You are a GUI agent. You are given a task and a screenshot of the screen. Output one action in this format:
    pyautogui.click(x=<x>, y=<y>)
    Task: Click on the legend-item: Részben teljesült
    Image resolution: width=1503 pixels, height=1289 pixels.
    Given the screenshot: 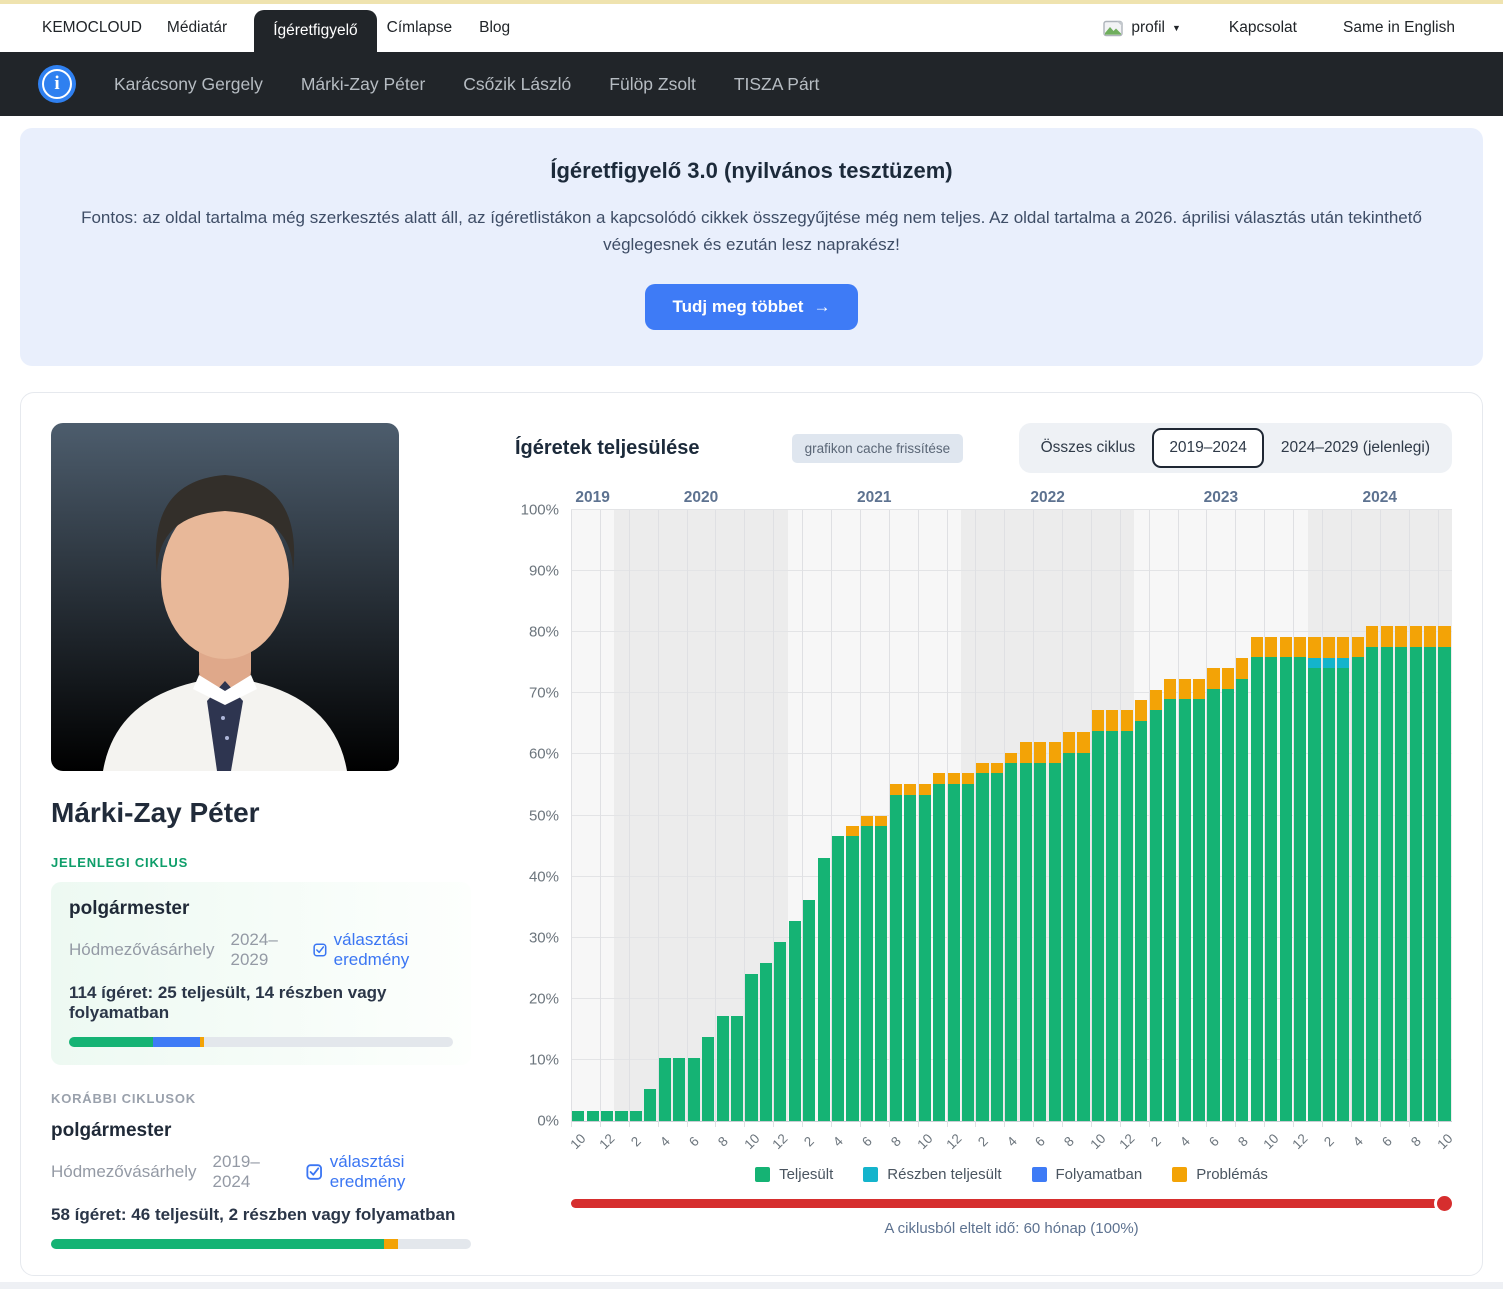 What is the action you would take?
    pyautogui.click(x=932, y=1174)
    